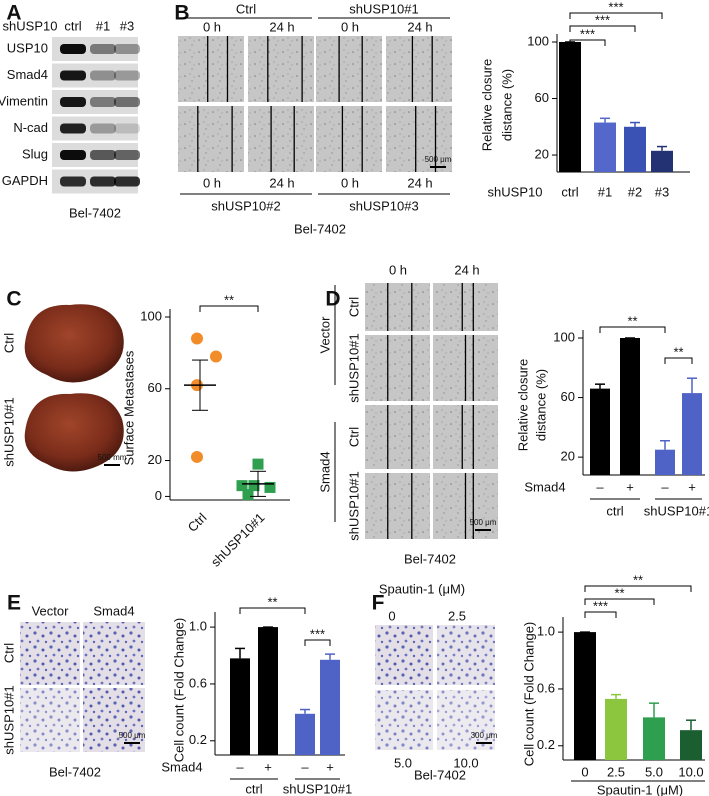 This screenshot has width=709, height=796. Describe the element at coordinates (178, 690) in the screenshot. I see `y-axis-label: Cell count (Fold Change)` at that location.